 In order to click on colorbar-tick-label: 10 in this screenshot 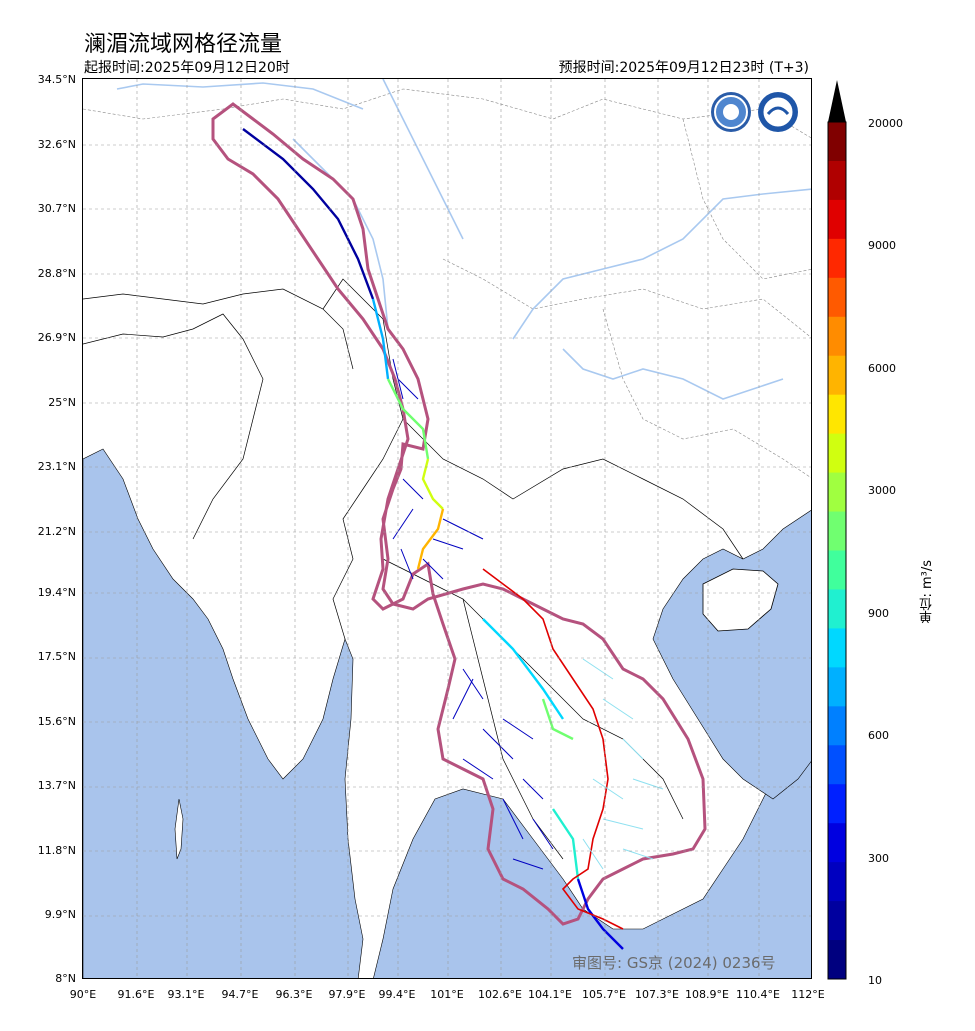, I will do `click(875, 980)`.